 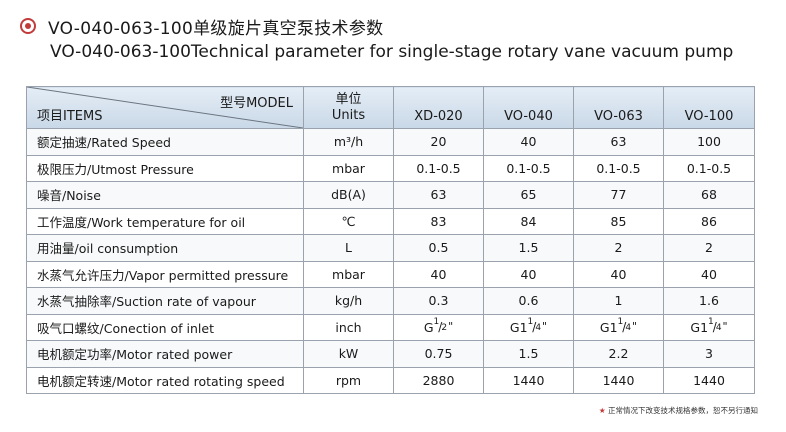 I want to click on header-model-3: VO-100, so click(x=709, y=107).